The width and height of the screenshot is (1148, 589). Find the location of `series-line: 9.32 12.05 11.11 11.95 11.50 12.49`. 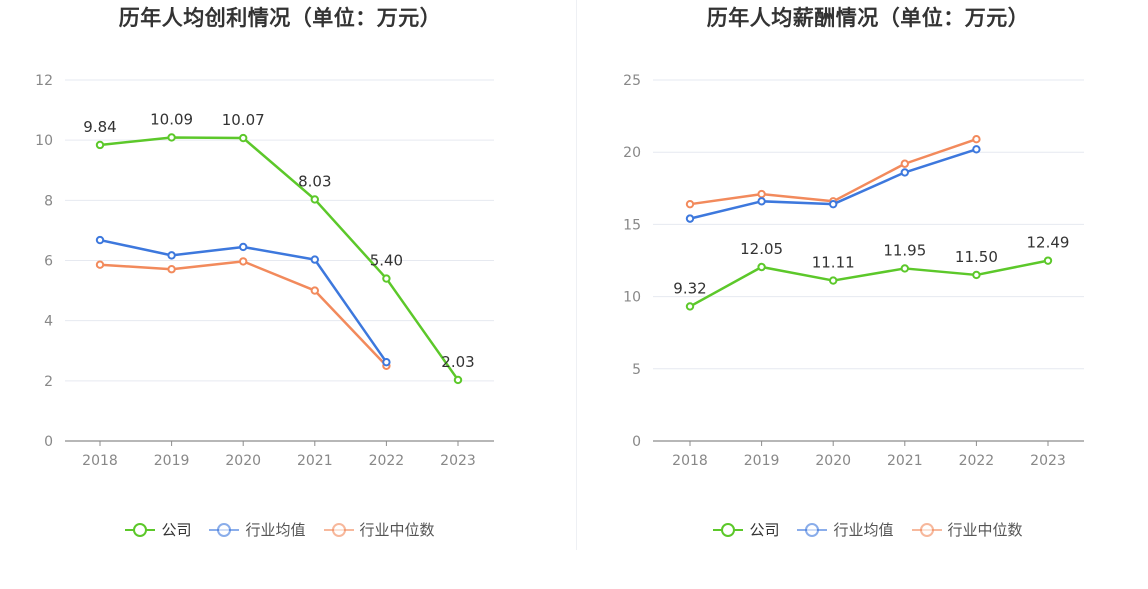

series-line: 9.32 12.05 11.11 11.95 11.50 12.49 is located at coordinates (871, 272).